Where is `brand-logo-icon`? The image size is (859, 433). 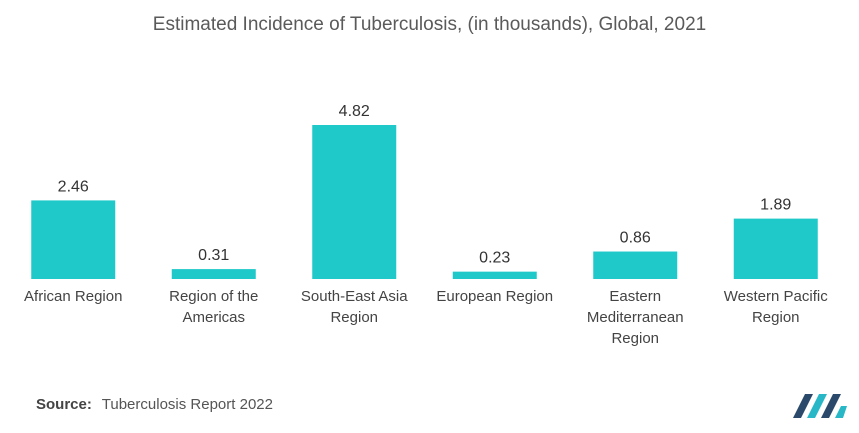
brand-logo-icon is located at coordinates (820, 406).